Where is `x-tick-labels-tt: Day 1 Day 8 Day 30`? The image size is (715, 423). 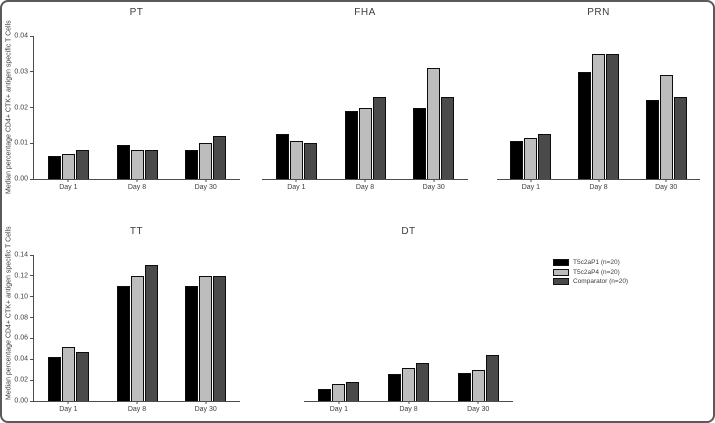 x-tick-labels-tt: Day 1 Day 8 Day 30 is located at coordinates (137, 409).